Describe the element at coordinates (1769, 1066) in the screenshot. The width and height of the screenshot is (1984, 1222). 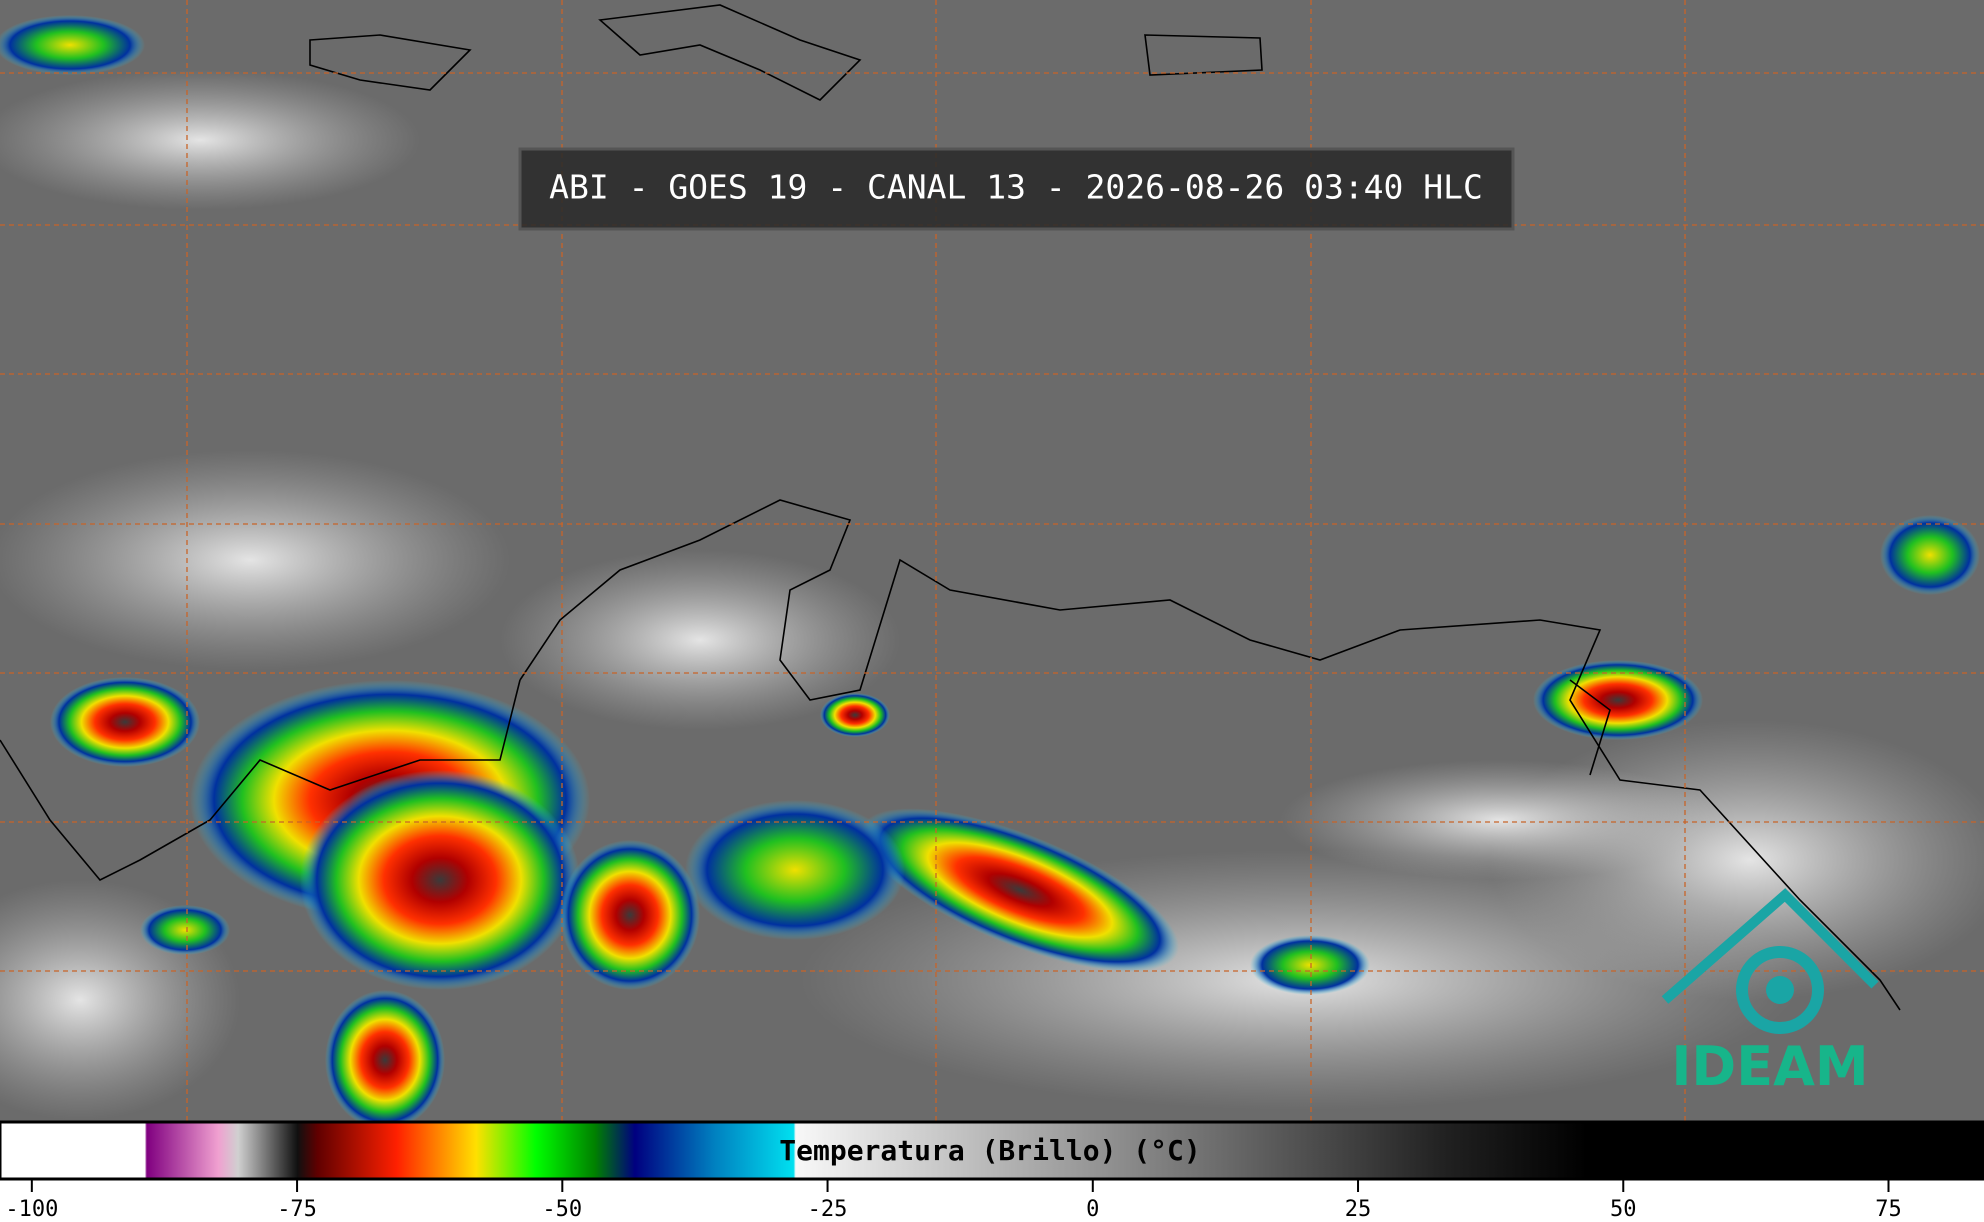
I see `logo-text: IDEAM` at that location.